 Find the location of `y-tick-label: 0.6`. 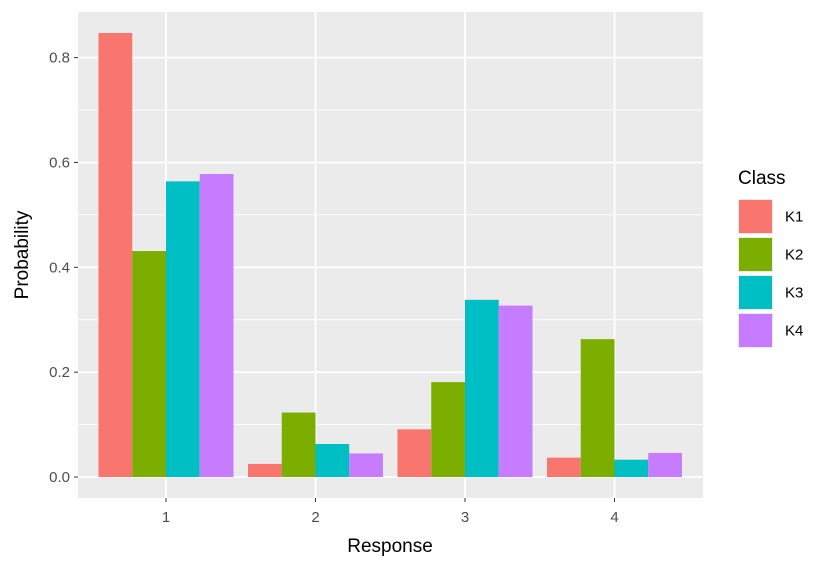

y-tick-label: 0.6 is located at coordinates (59, 162).